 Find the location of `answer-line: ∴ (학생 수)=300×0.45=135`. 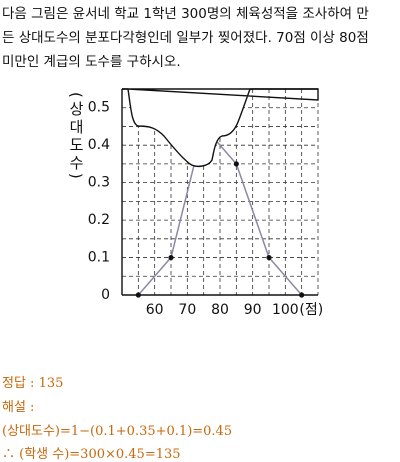

answer-line: ∴ (학생 수)=300×0.45=135 is located at coordinates (91, 454).